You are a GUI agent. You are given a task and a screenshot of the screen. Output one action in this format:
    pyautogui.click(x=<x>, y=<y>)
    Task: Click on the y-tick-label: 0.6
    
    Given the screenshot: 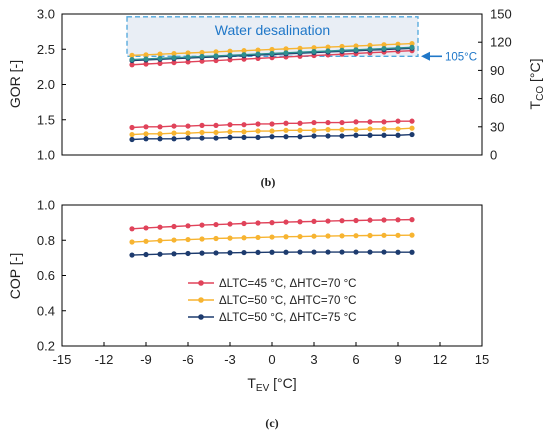 What is the action you would take?
    pyautogui.click(x=46, y=275)
    